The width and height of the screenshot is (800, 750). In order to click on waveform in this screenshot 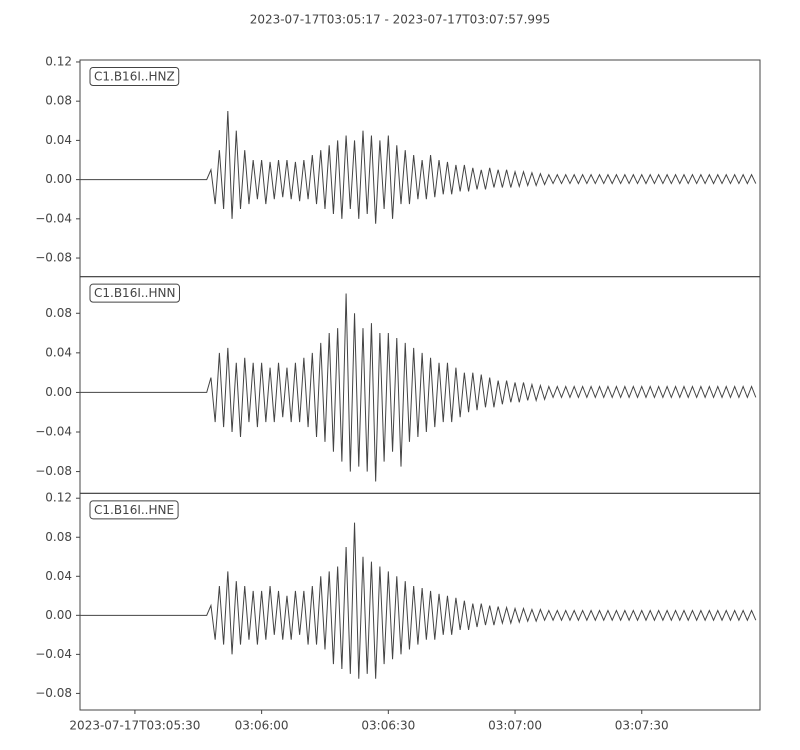, I will do `click(418, 167)`.